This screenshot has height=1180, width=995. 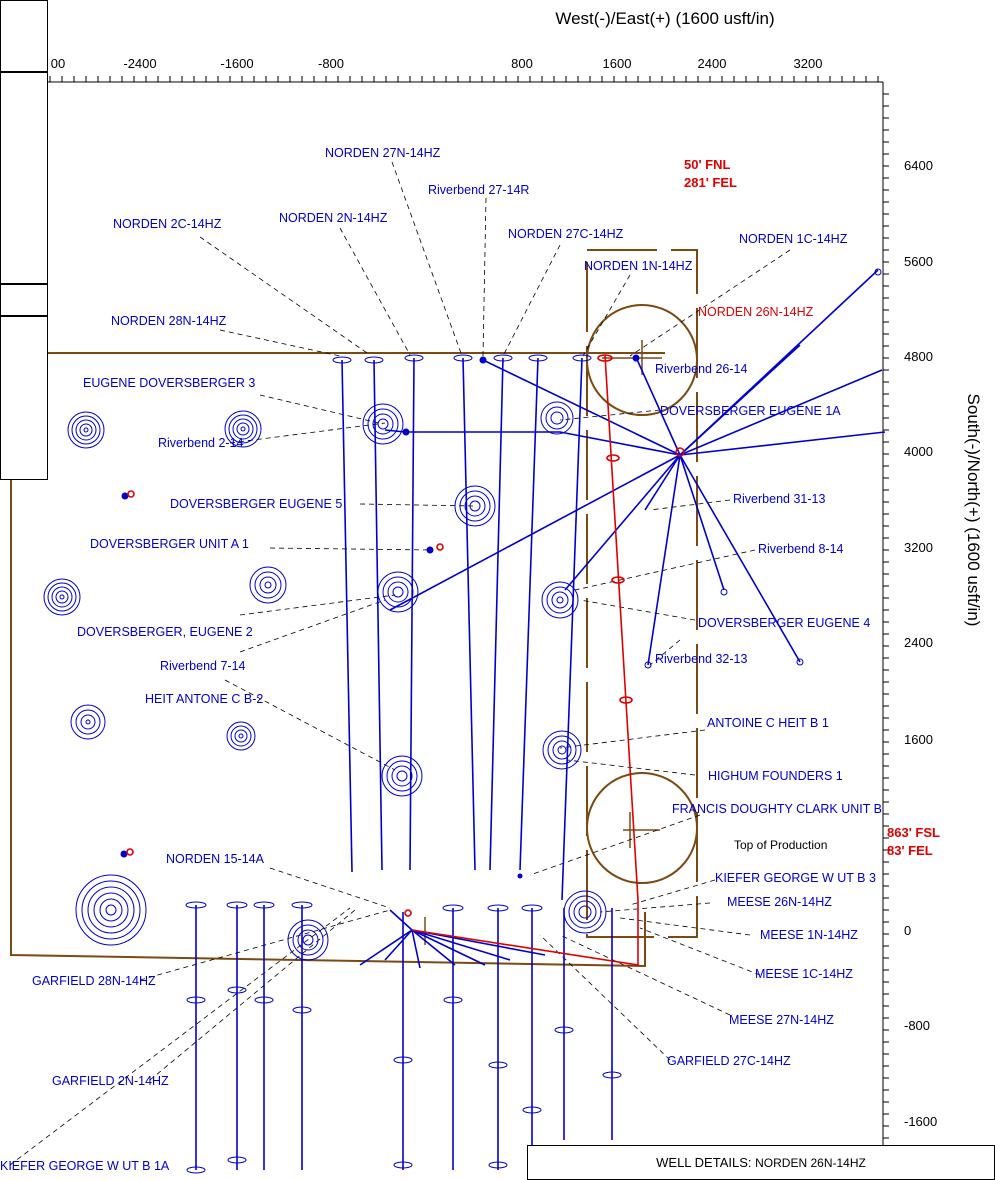 I want to click on well-label: MEESE 27N-14HZ, so click(x=781, y=1020).